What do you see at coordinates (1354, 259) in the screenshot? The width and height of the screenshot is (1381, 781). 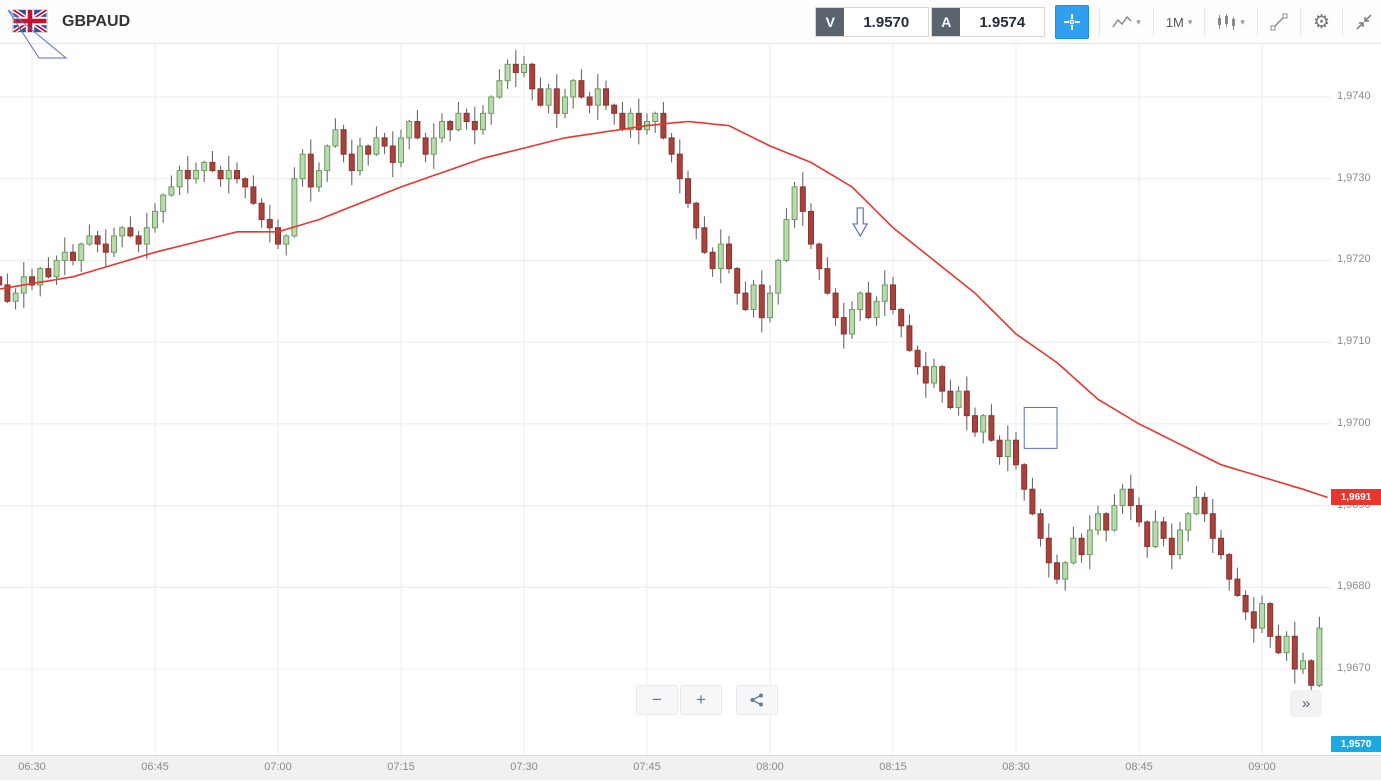 I see `price-tick-label: 1,9720` at bounding box center [1354, 259].